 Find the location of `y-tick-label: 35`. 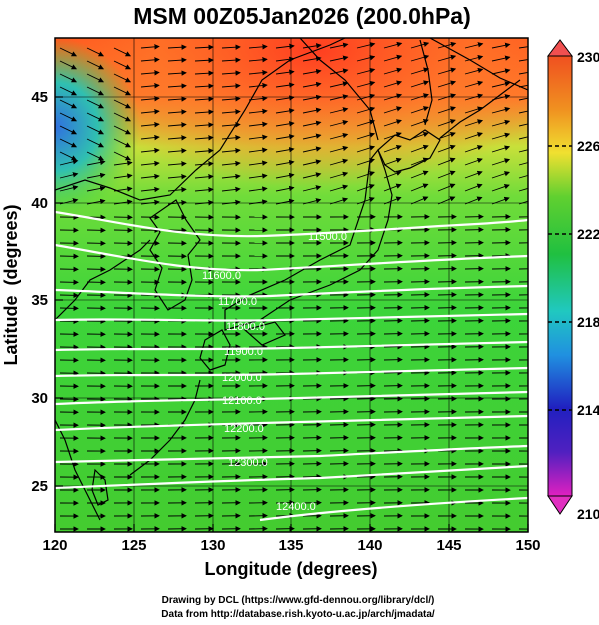

y-tick-label: 35 is located at coordinates (39, 300).